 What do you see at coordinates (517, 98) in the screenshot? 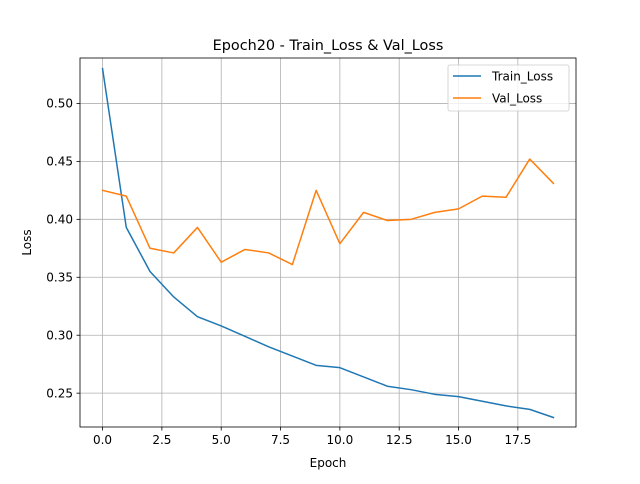
I see `legend-label-val-loss: Val_Loss` at bounding box center [517, 98].